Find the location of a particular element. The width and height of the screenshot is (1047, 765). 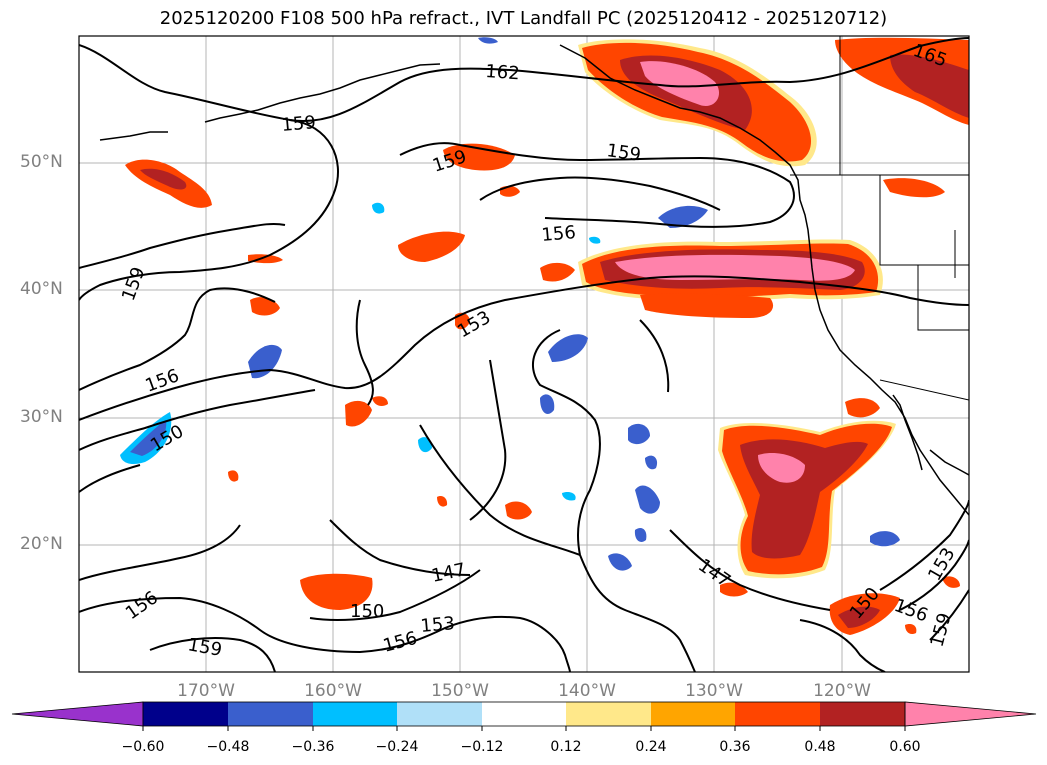

colorbar-frame is located at coordinates (524, 714).